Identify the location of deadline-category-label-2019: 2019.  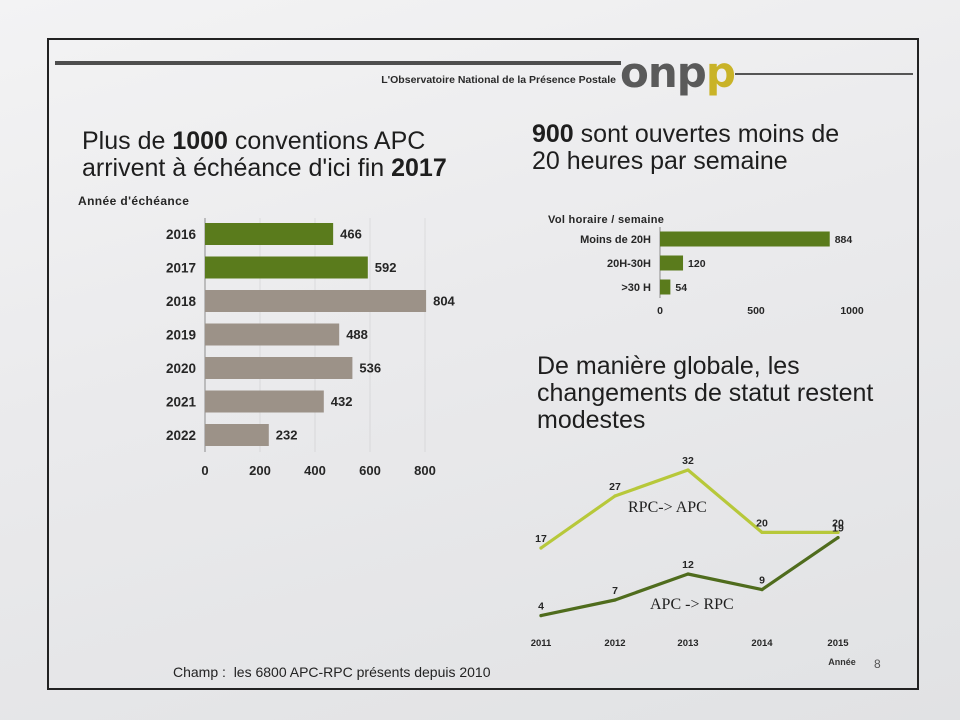
(181, 334).